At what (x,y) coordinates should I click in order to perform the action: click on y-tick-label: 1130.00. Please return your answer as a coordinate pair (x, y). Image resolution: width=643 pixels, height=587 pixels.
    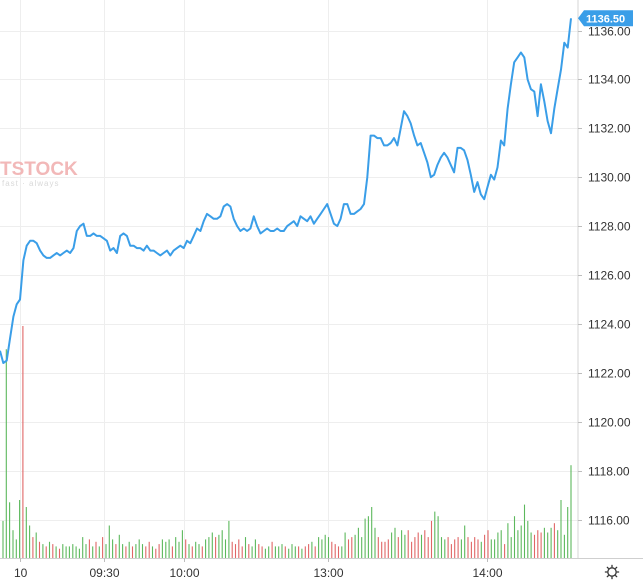
    Looking at the image, I should click on (609, 178).